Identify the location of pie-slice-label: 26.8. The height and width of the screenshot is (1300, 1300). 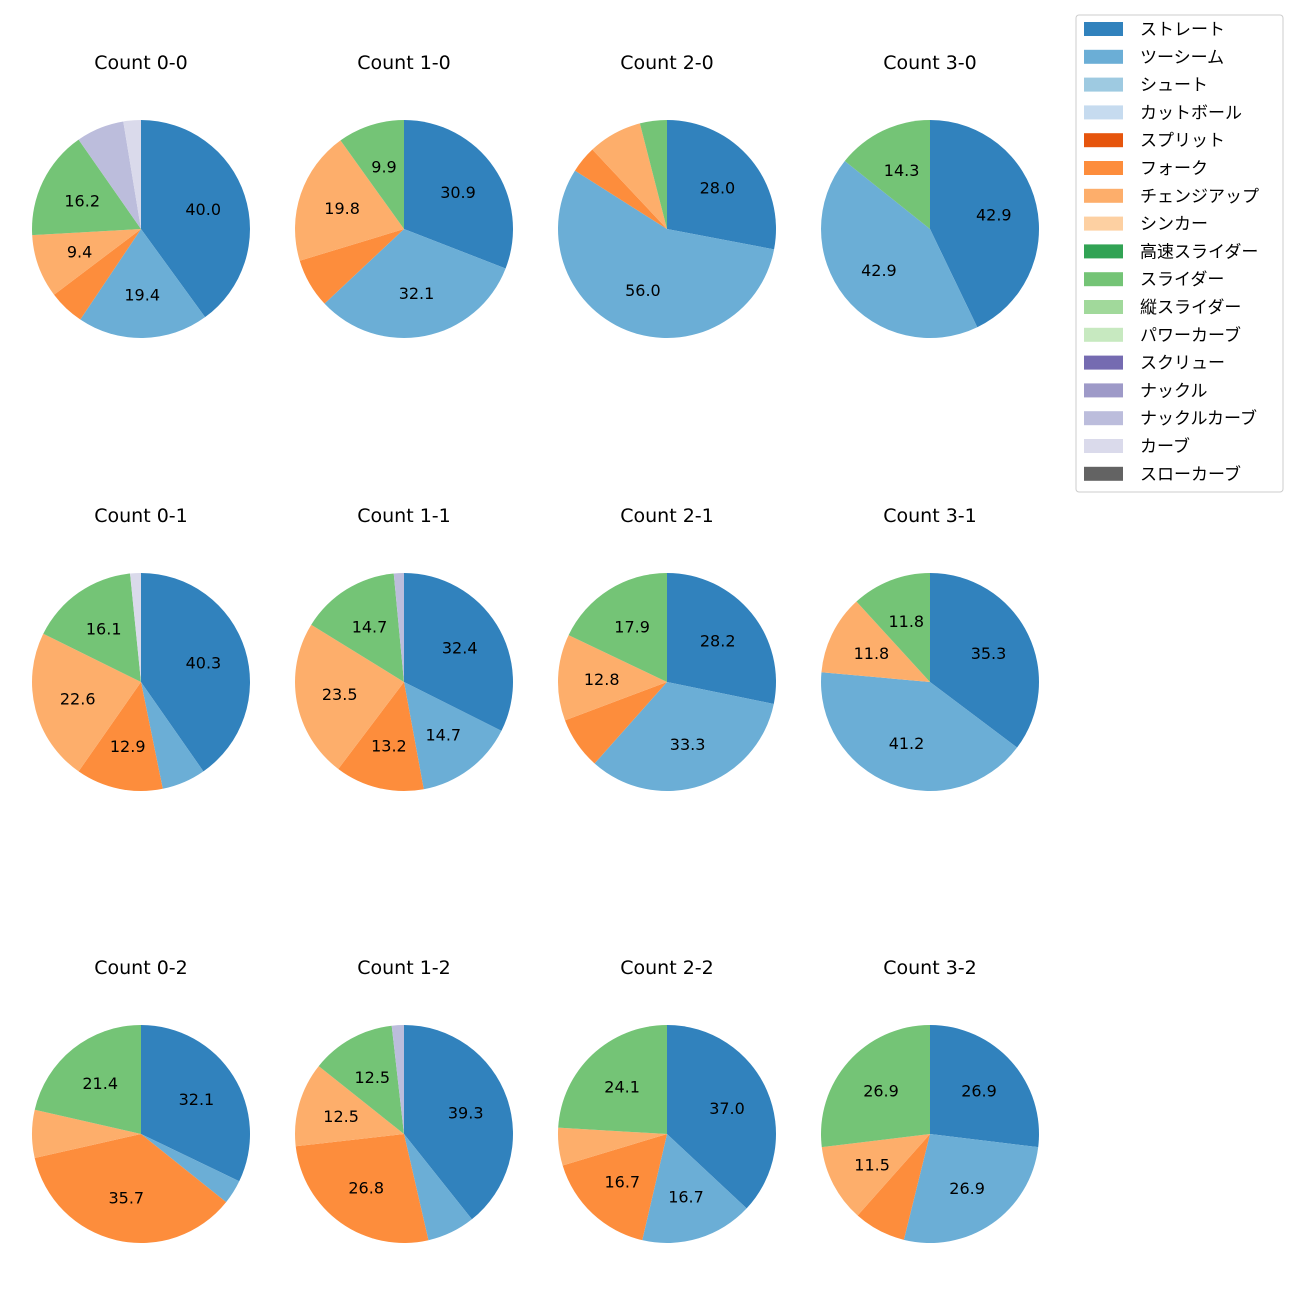
(366, 1187).